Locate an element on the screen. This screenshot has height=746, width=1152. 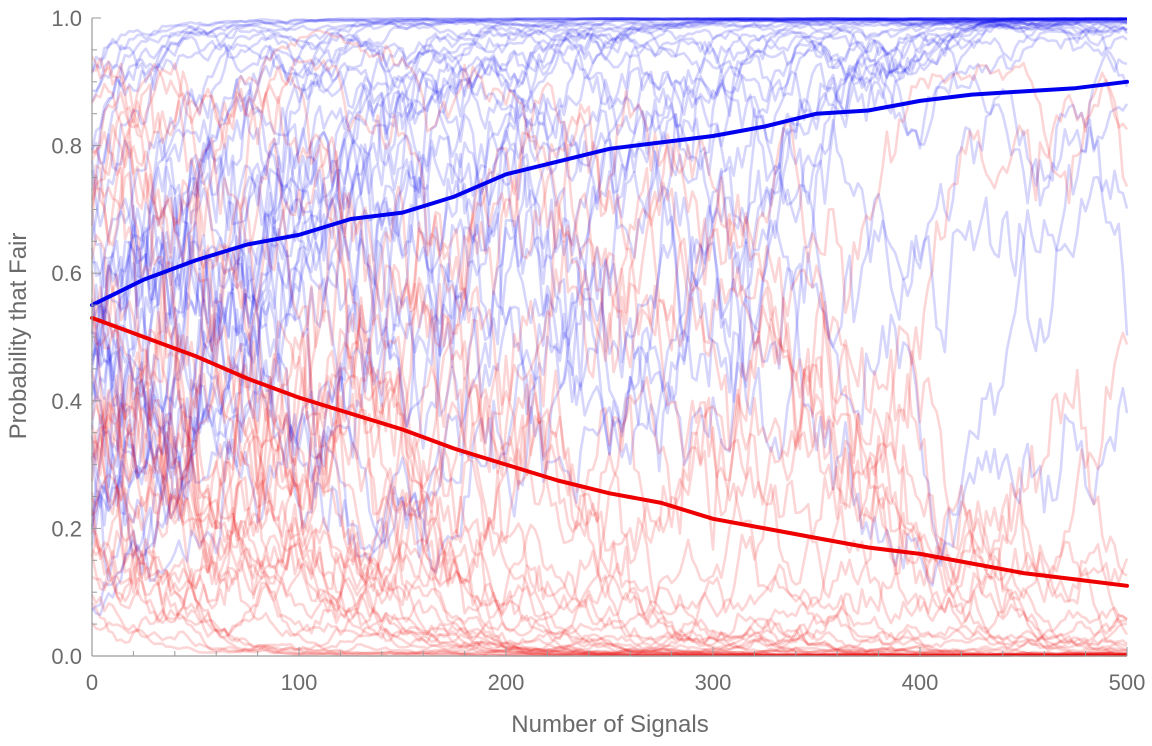
x-tick-label: 400 is located at coordinates (920, 682).